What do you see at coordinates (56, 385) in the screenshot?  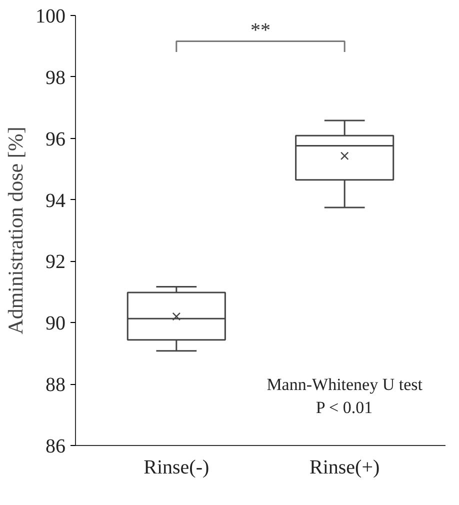 I see `y-tick-label: 88` at bounding box center [56, 385].